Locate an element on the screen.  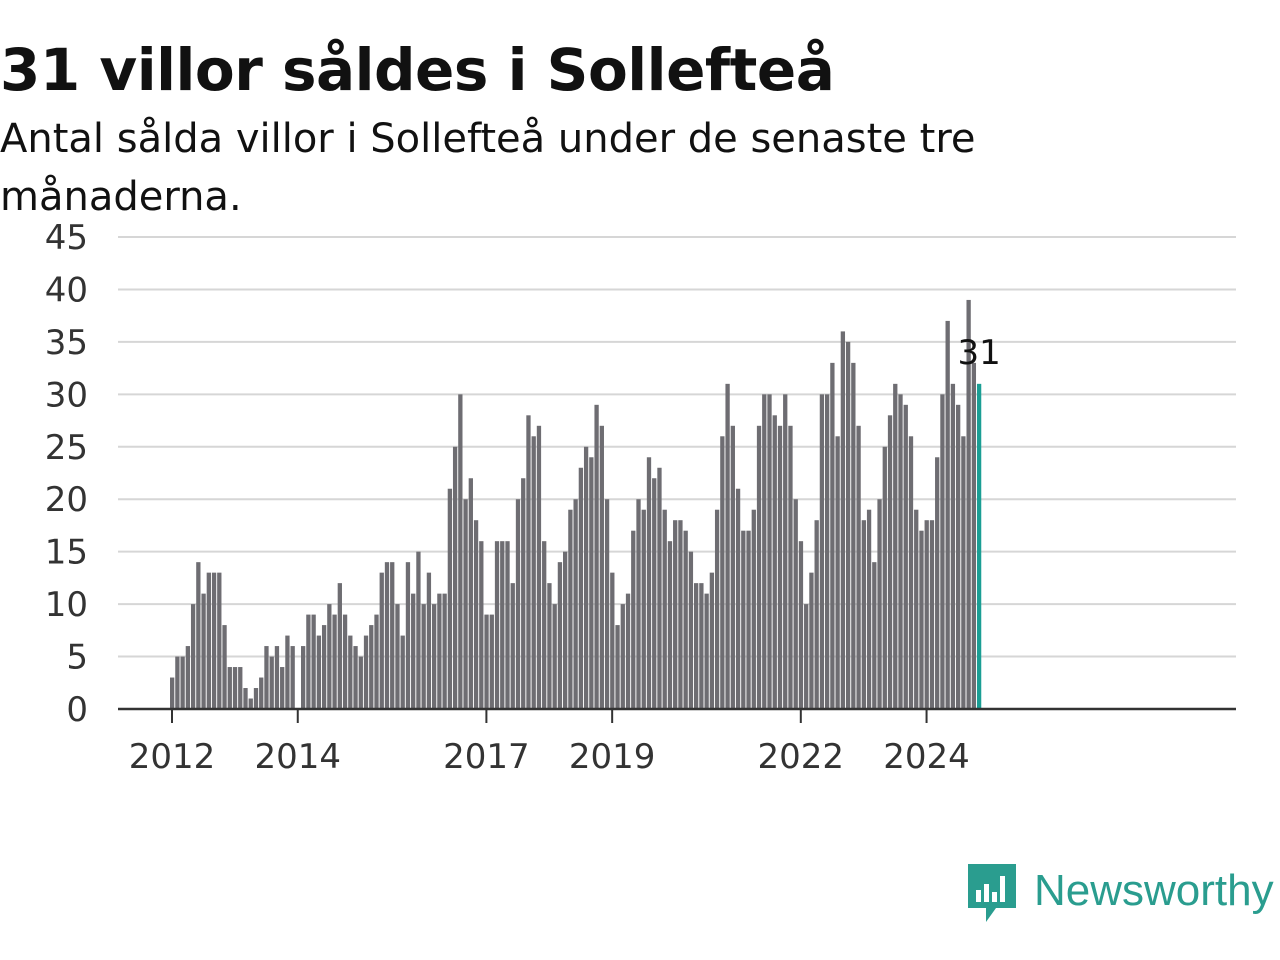
y-tick-label: 0 is located at coordinates (77, 710).